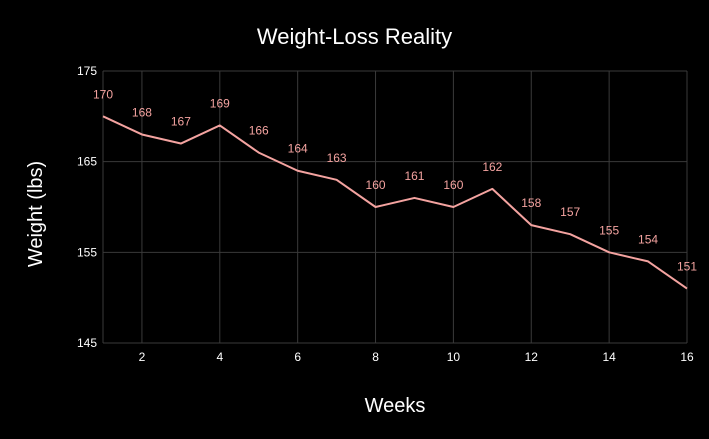  I want to click on data-label: 162, so click(492, 167).